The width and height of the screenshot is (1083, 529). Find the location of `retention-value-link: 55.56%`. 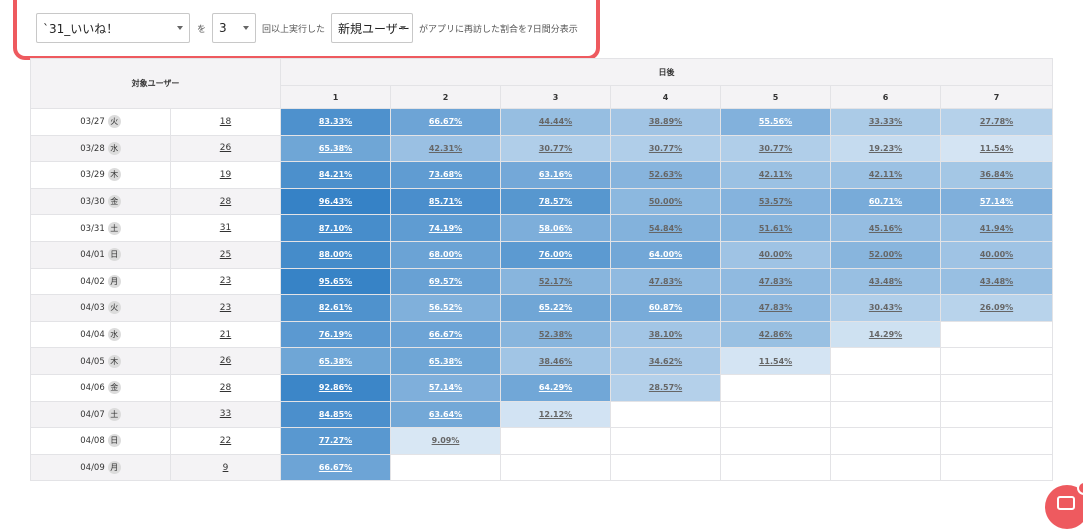

retention-value-link: 55.56% is located at coordinates (775, 122).